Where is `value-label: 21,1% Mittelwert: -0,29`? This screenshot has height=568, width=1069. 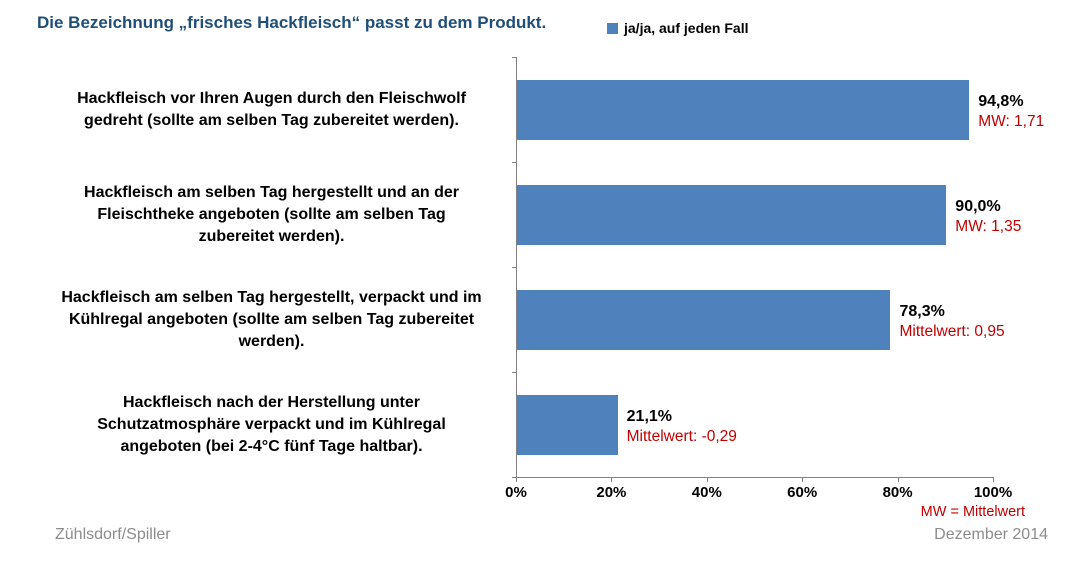 value-label: 21,1% Mittelwert: -0,29 is located at coordinates (682, 427).